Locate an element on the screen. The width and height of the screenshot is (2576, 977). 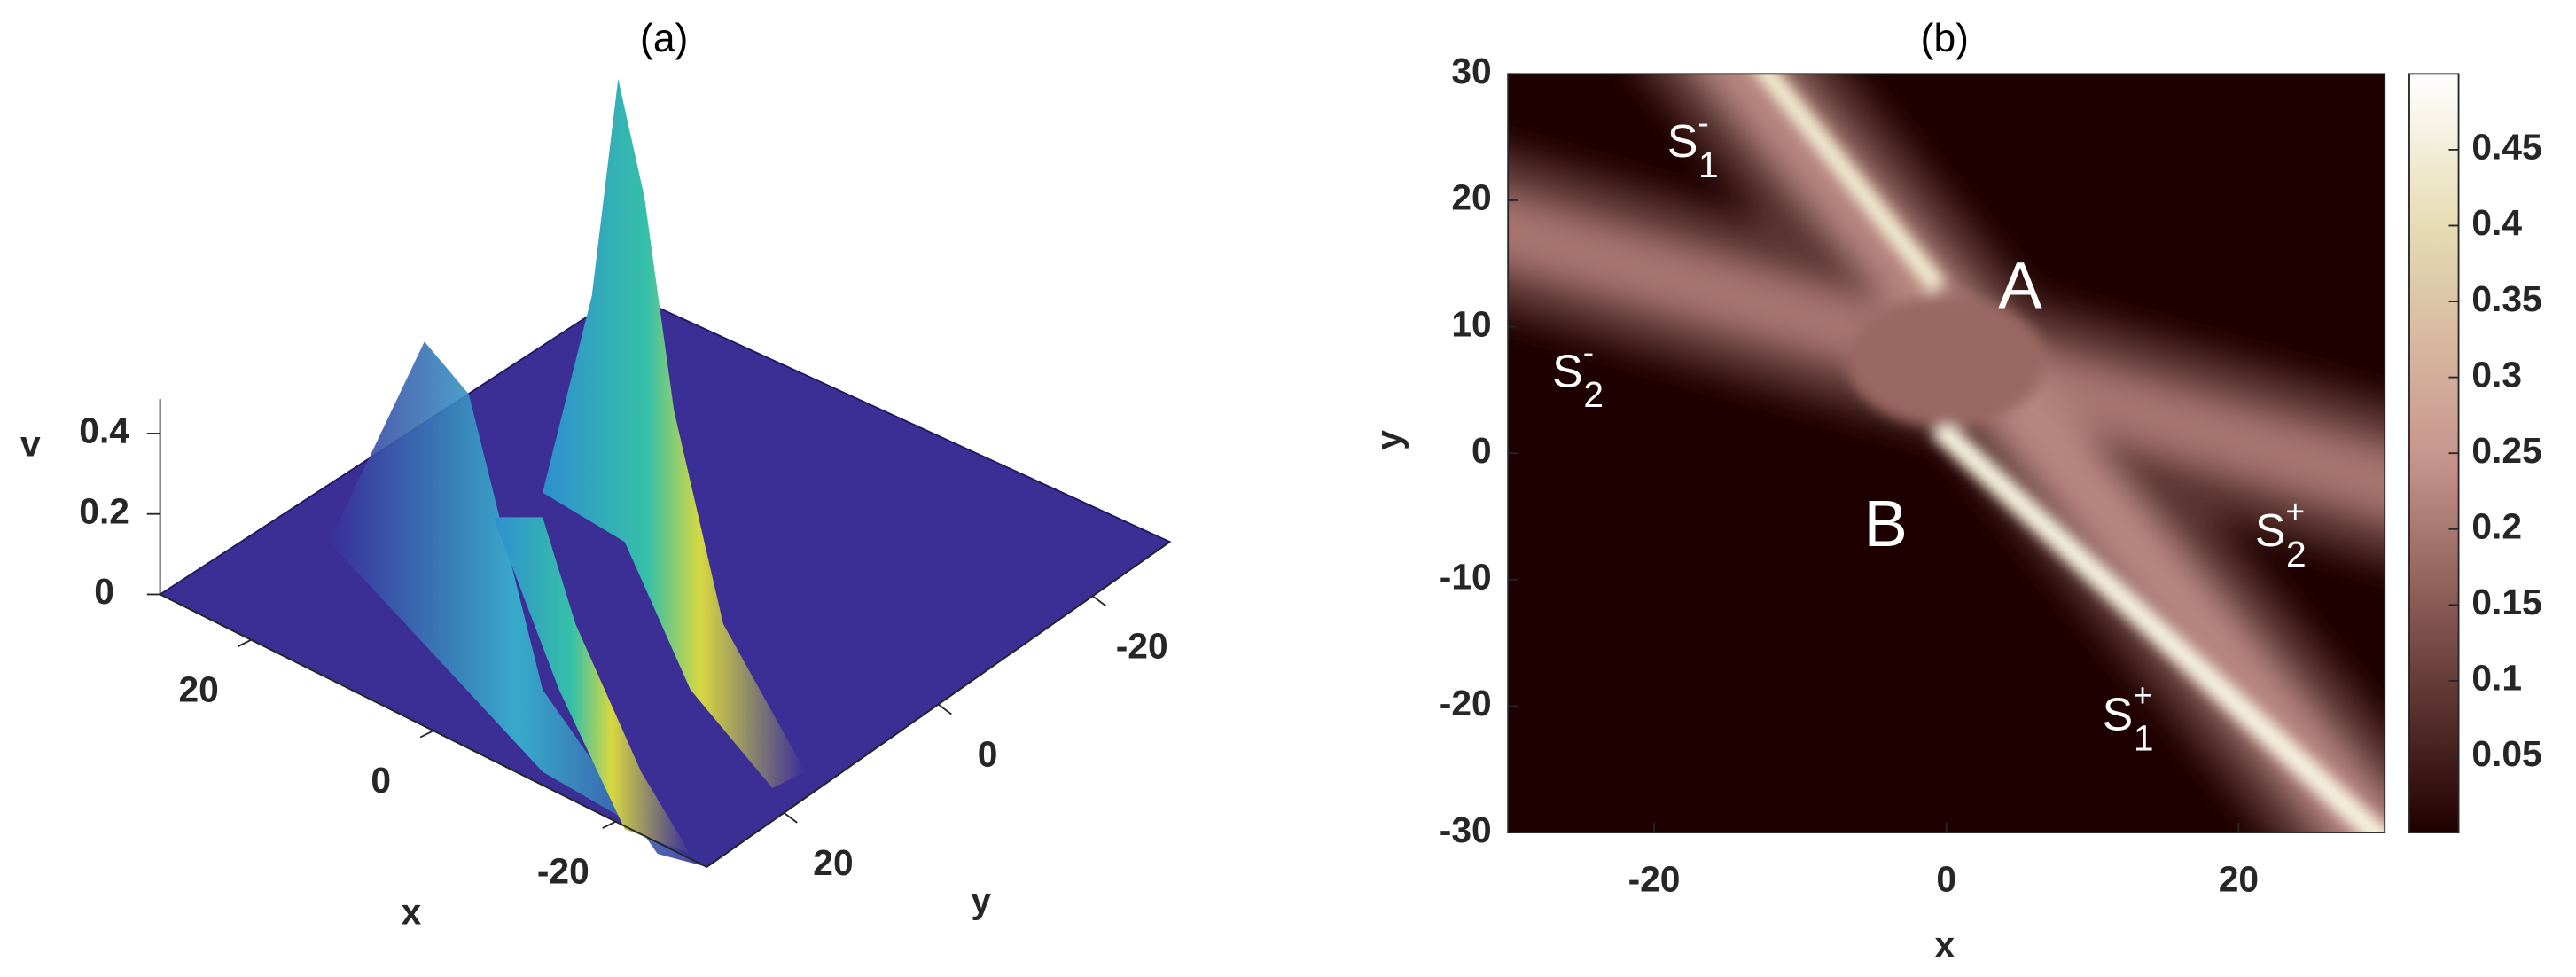
annotation: B is located at coordinates (1885, 524).